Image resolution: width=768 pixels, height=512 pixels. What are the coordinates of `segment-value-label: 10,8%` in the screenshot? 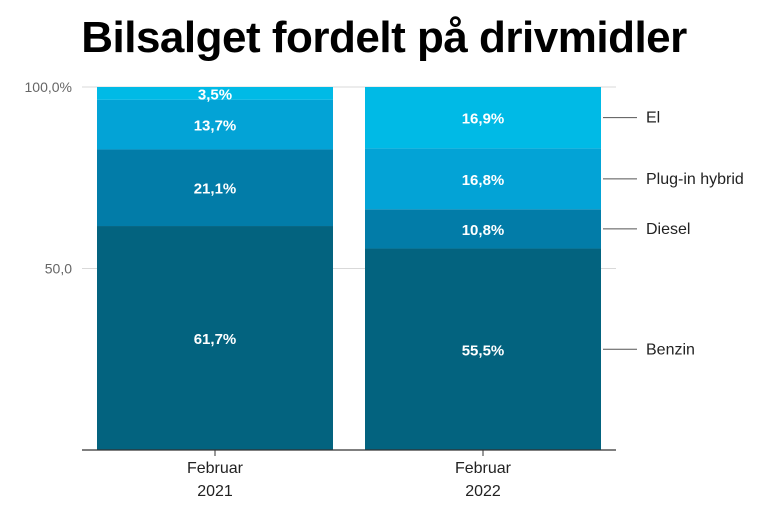 It's located at (483, 230).